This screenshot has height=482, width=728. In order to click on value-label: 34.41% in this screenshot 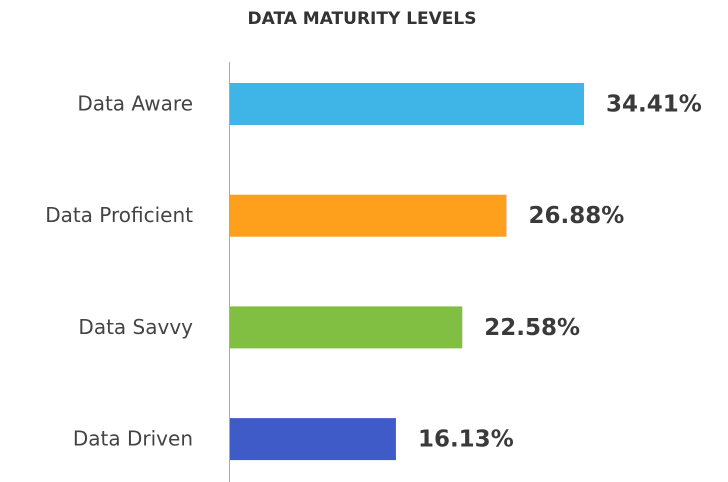, I will do `click(654, 105)`.